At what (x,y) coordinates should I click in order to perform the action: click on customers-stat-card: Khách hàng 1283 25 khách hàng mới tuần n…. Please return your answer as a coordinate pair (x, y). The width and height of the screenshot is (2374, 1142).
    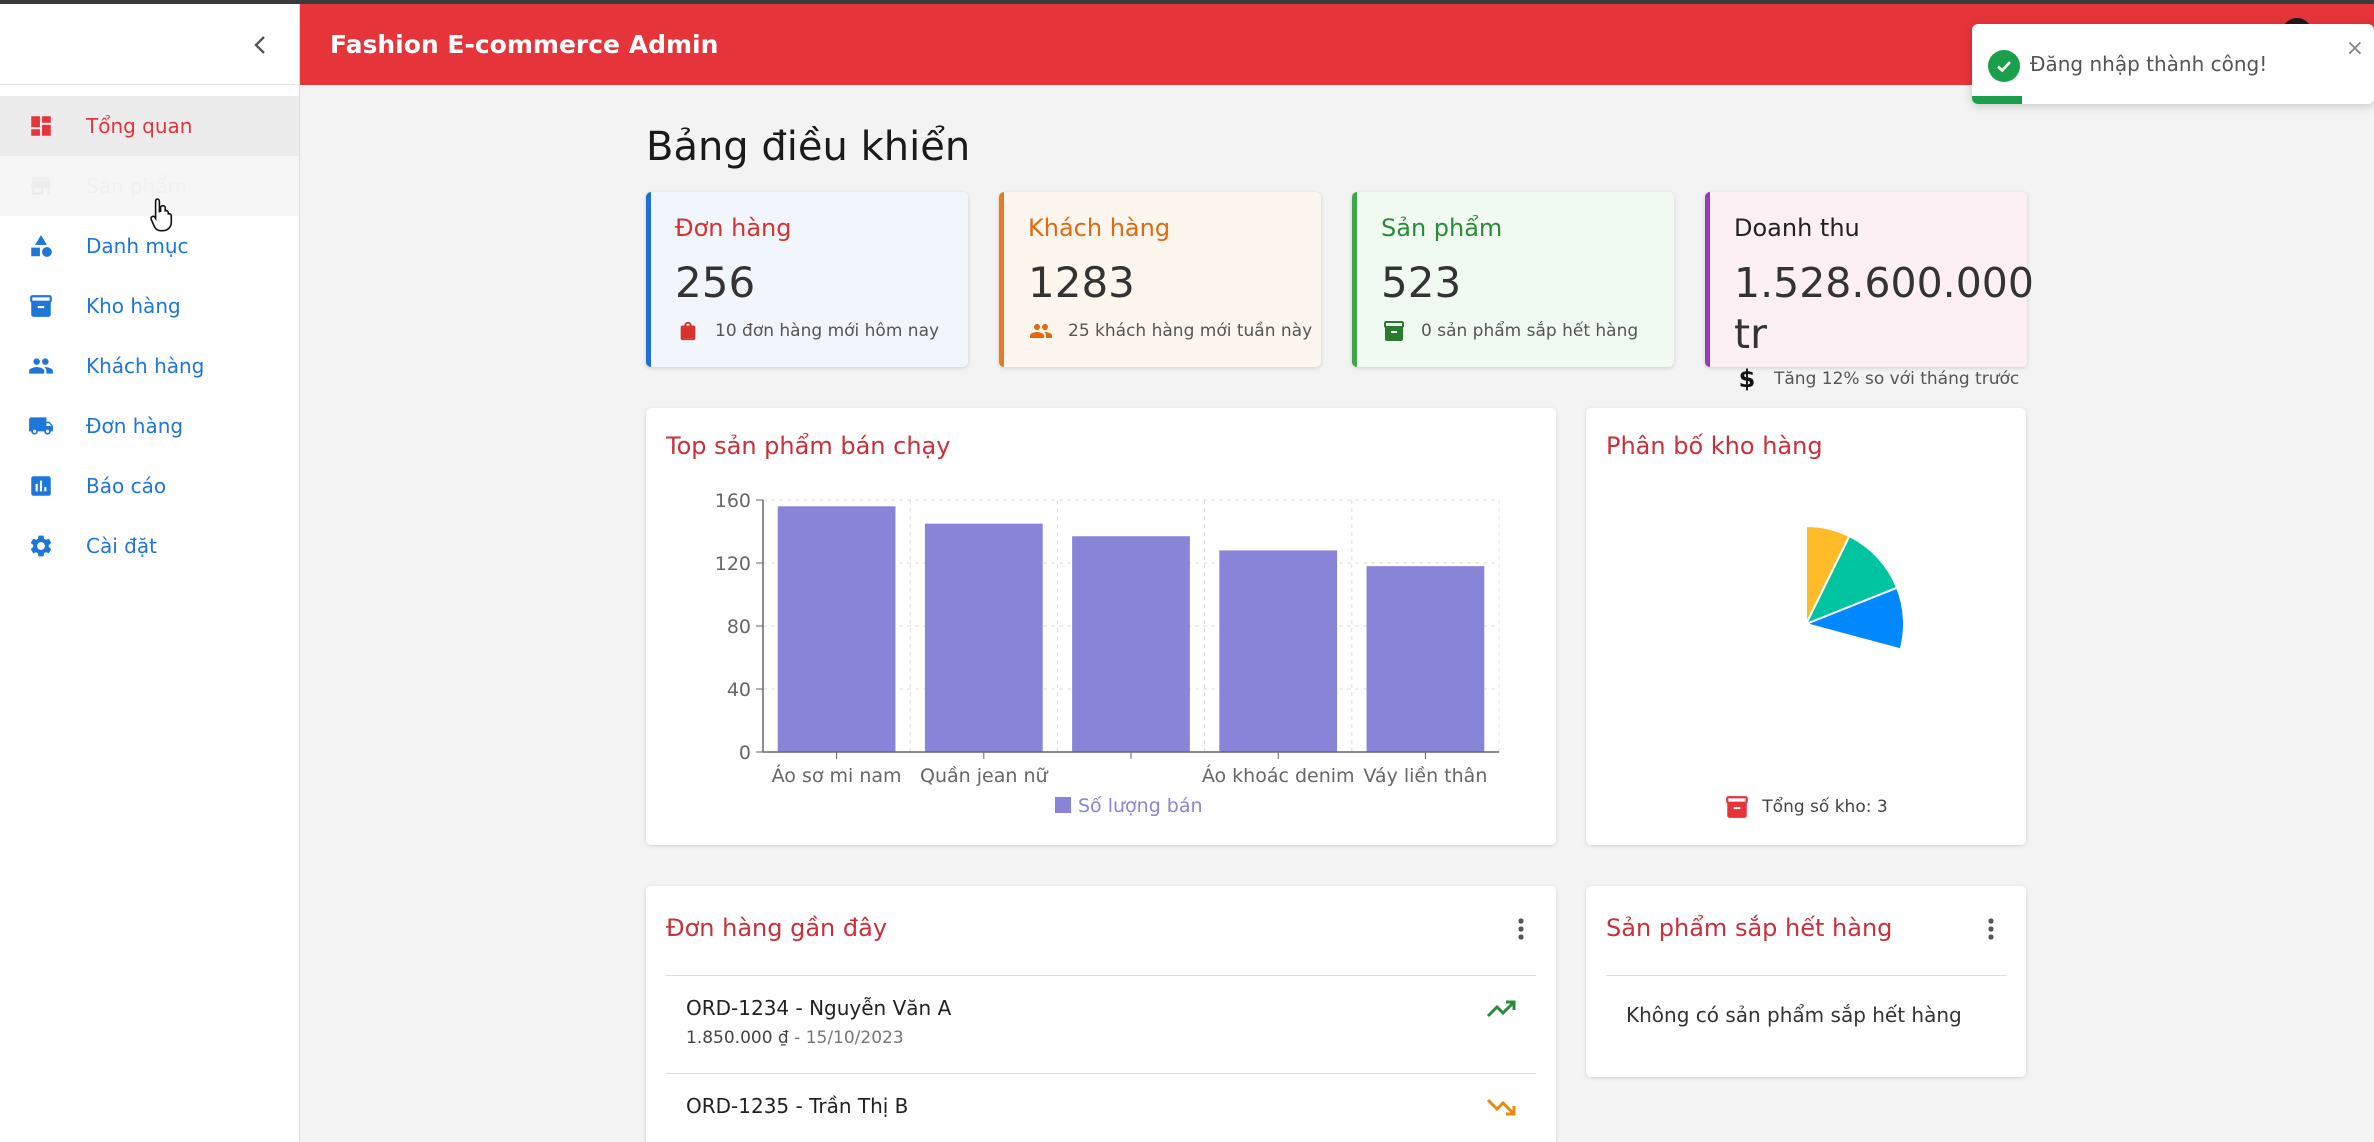
    Looking at the image, I should click on (1160, 279).